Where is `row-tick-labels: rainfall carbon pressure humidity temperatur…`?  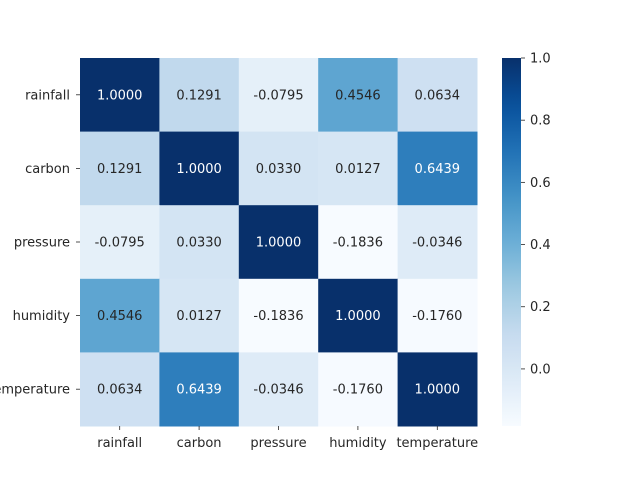 row-tick-labels: rainfall carbon pressure humidity temperatur… is located at coordinates (40, 243).